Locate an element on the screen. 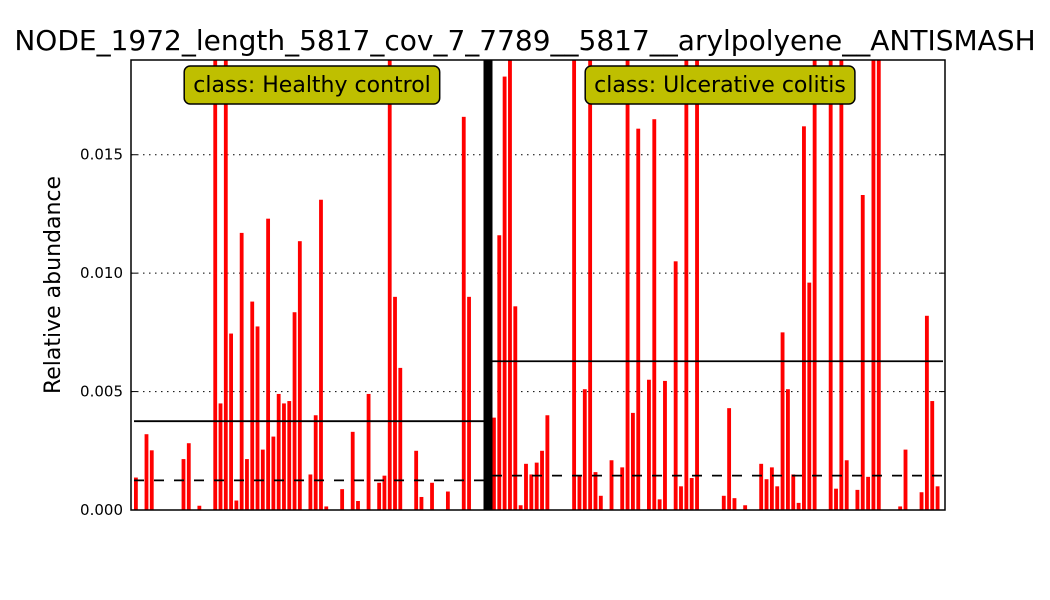 This screenshot has height=600, width=1050. class-label: class: Ulcerative colitis is located at coordinates (720, 85).